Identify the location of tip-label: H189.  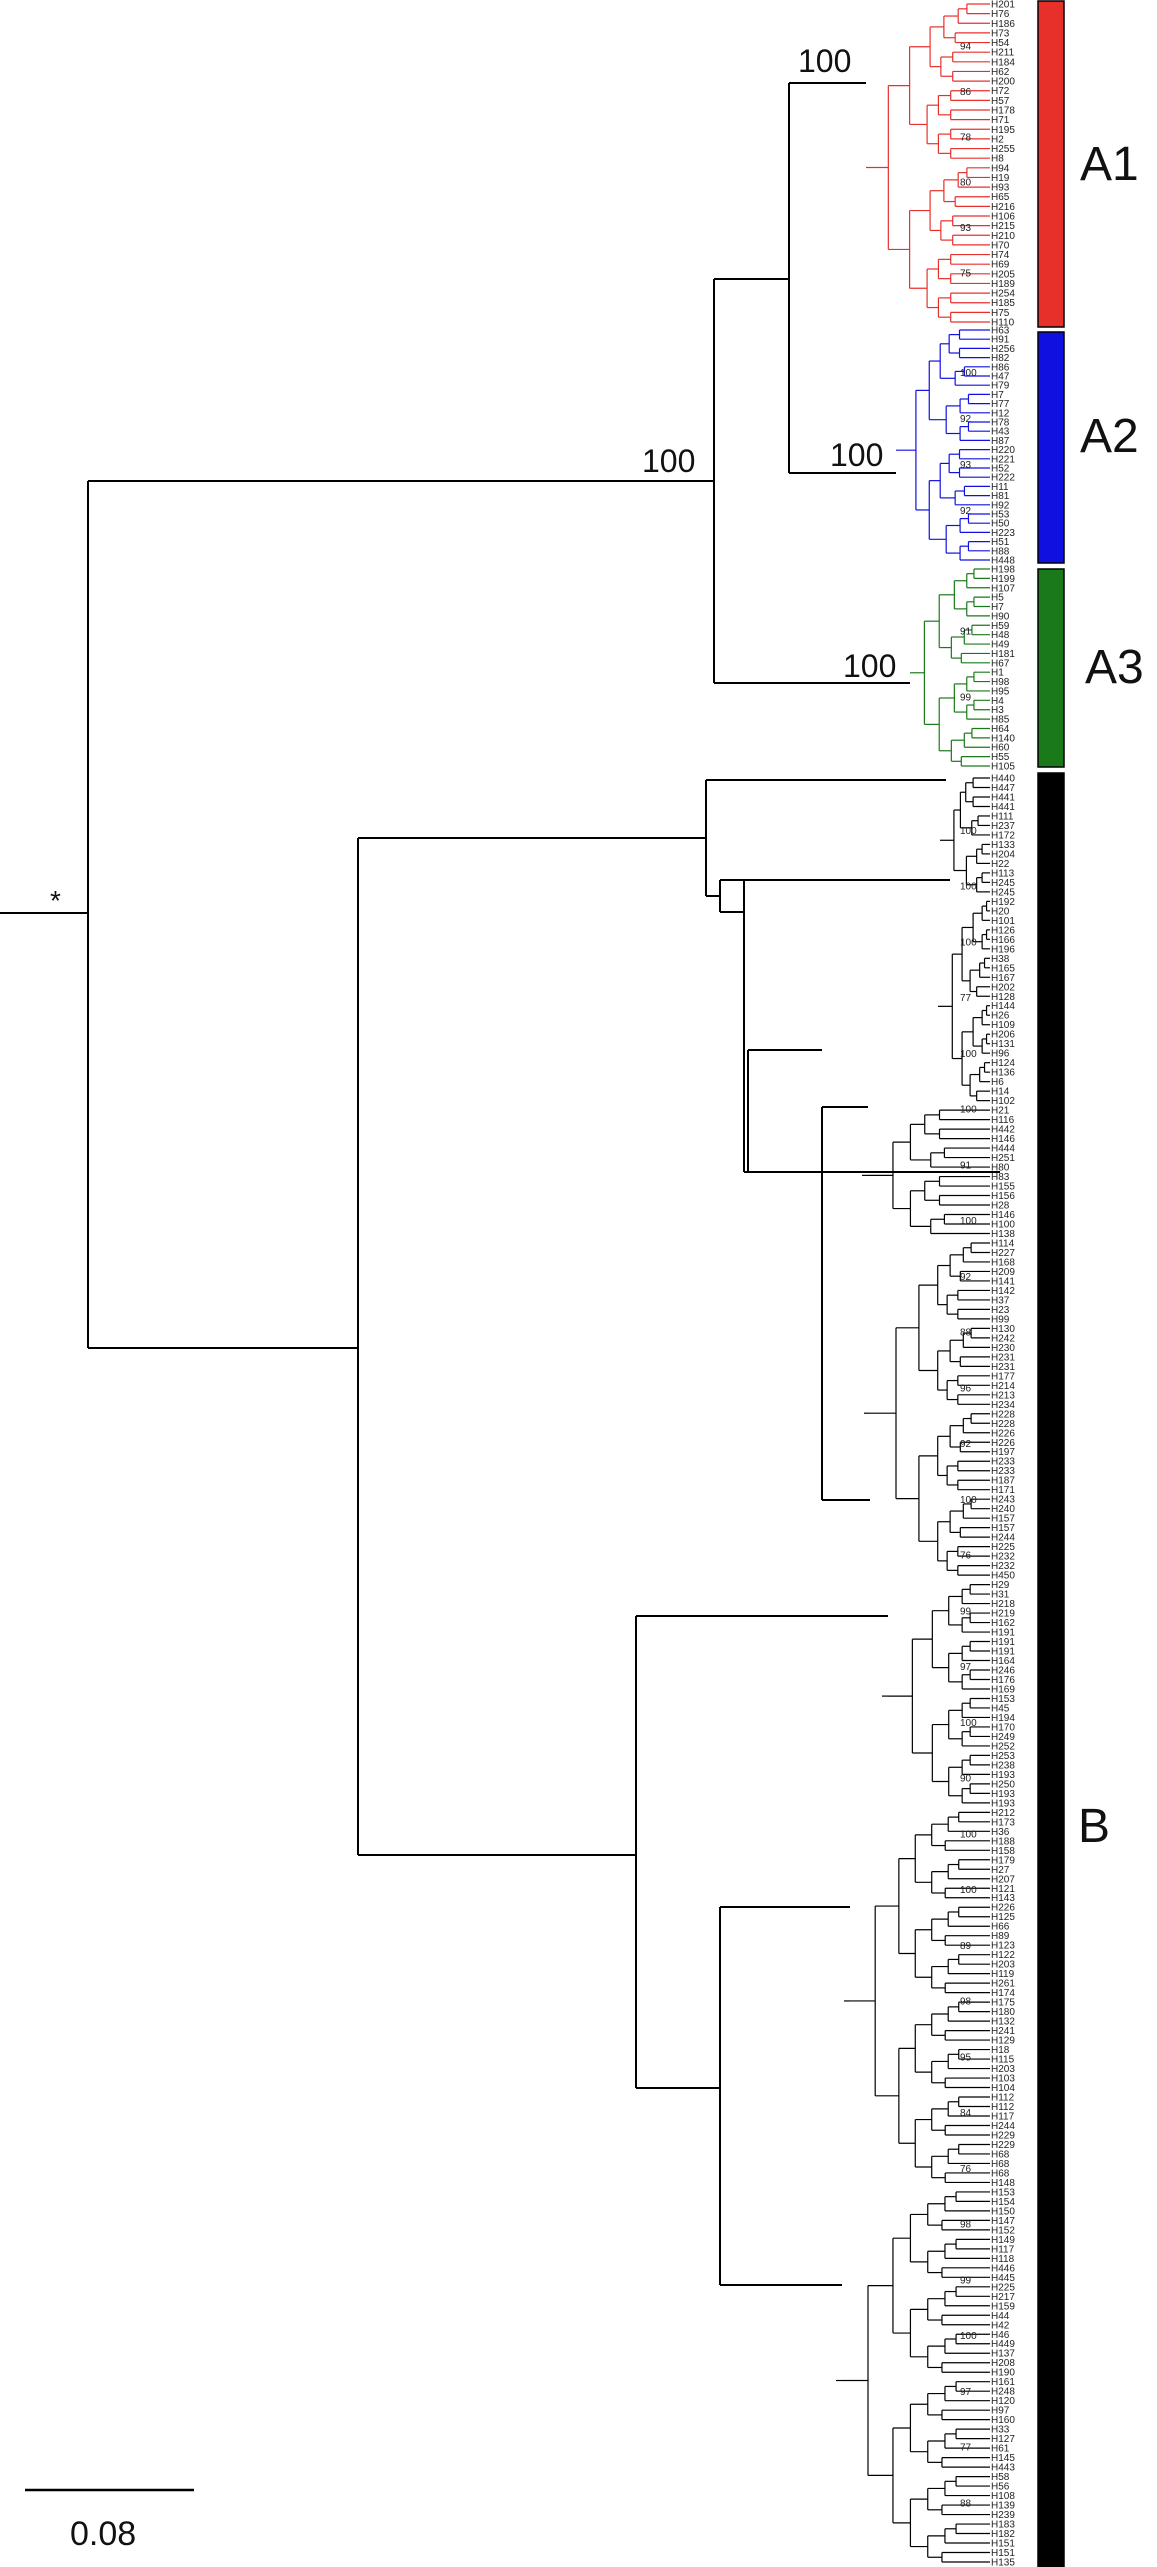
(1003, 284).